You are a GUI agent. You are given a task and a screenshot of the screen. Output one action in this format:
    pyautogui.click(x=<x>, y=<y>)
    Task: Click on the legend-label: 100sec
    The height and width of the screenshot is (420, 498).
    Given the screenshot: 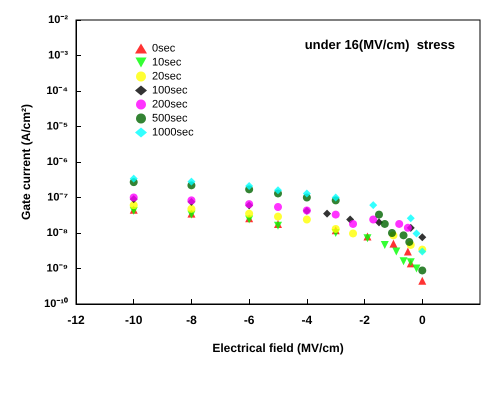 What is the action you would take?
    pyautogui.click(x=170, y=90)
    